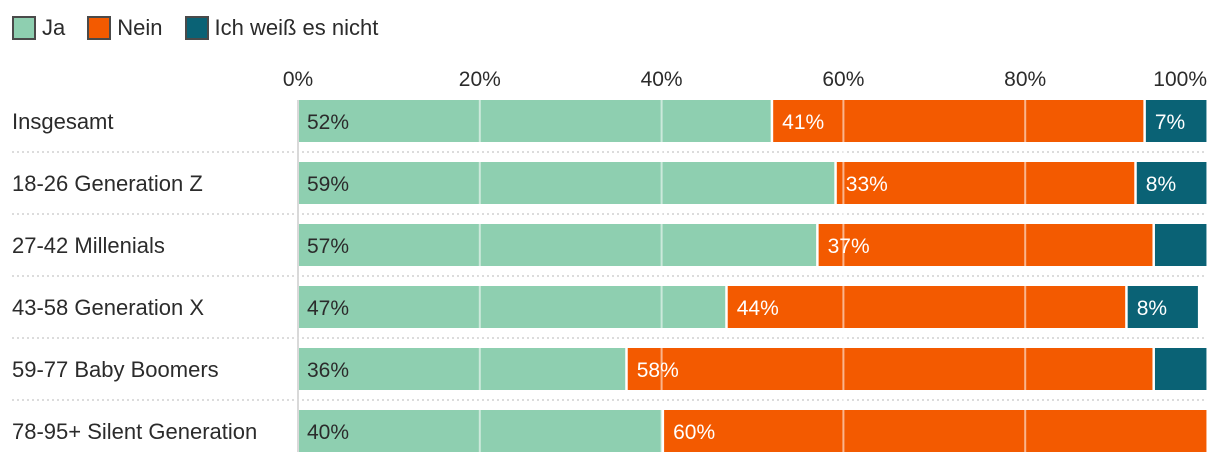  What do you see at coordinates (63, 121) in the screenshot?
I see `category-label: Insgesamt` at bounding box center [63, 121].